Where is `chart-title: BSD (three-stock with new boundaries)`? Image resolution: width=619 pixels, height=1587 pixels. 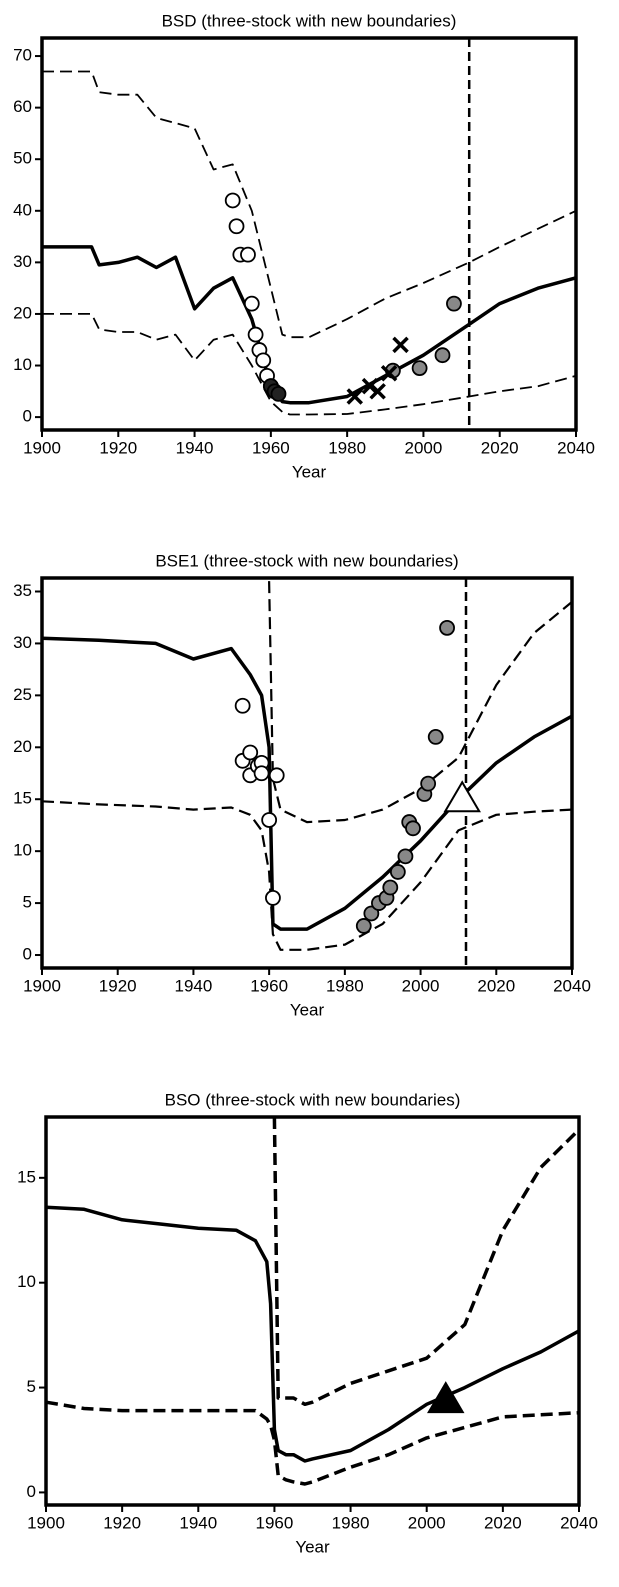 chart-title: BSD (three-stock with new boundaries) is located at coordinates (309, 20).